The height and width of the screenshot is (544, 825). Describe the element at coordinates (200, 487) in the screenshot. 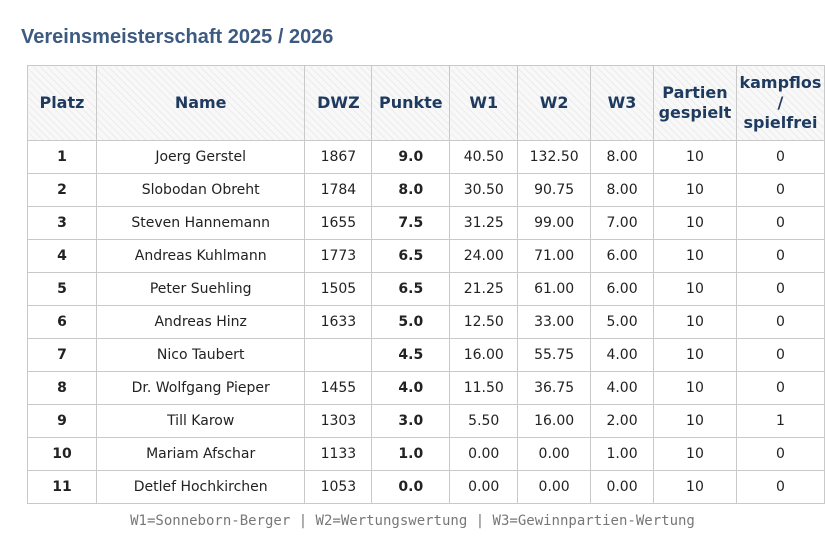

I see `name-cell: Detlef Hochkirchen` at that location.